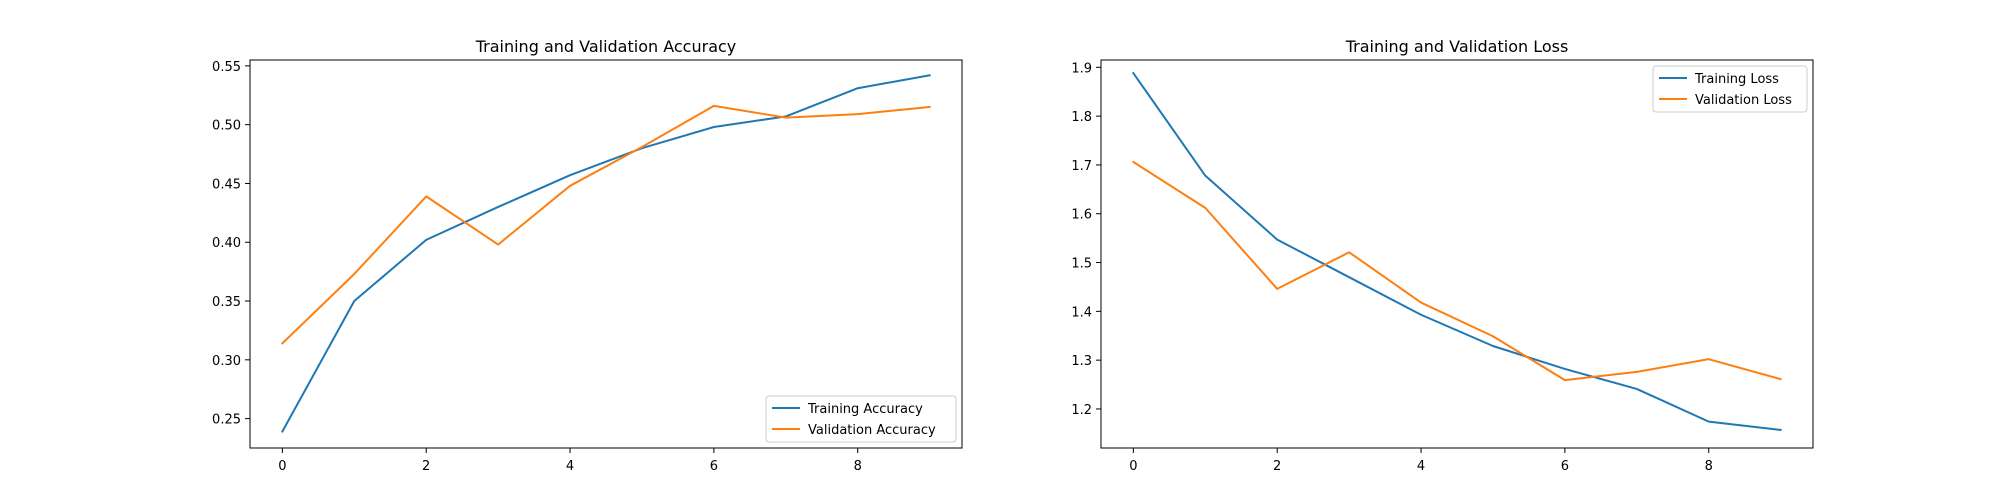  I want to click on legend-label: Validation Loss, so click(1743, 100).